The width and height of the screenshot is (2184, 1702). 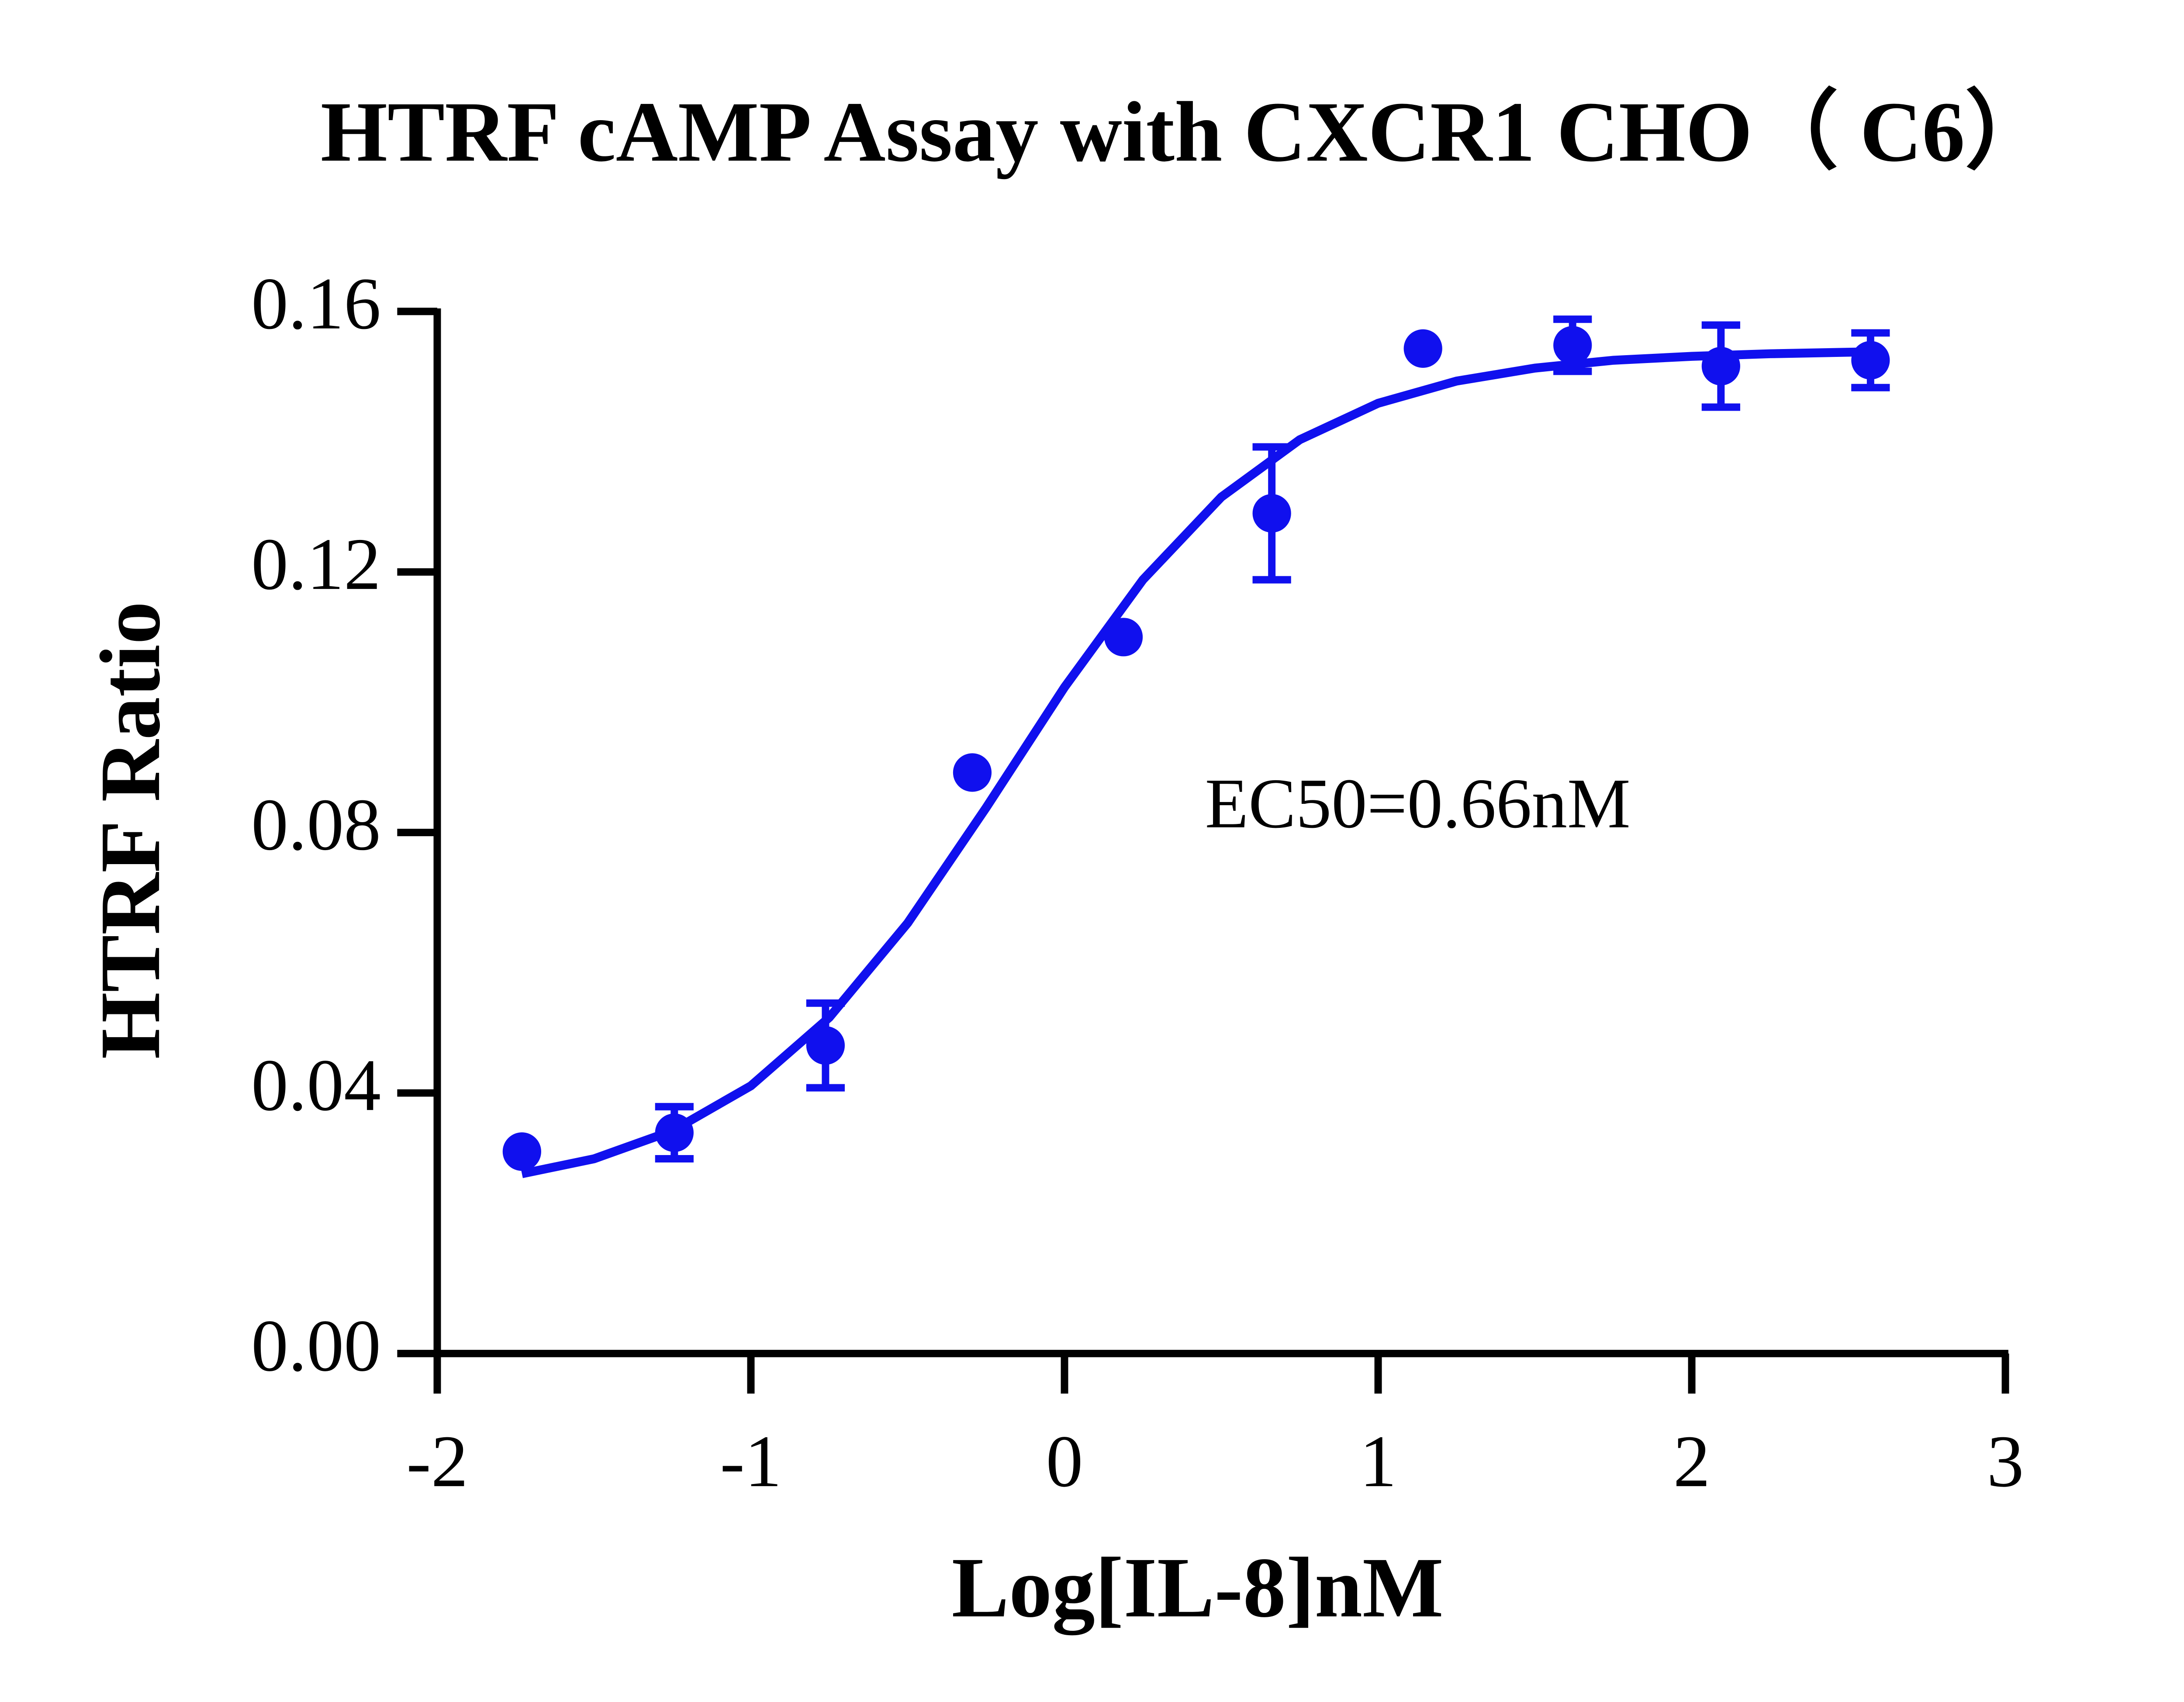 I want to click on x-tick-label: 3, so click(x=2005, y=1461).